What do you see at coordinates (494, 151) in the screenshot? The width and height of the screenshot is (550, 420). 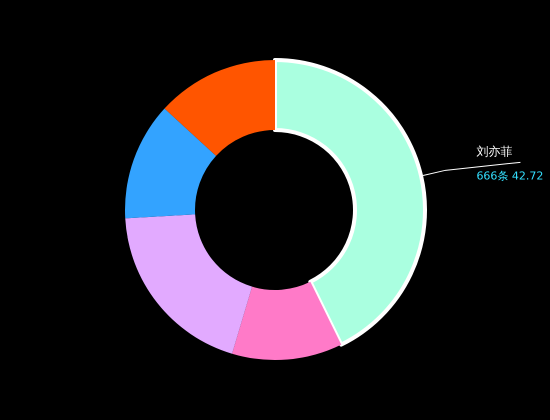 I see `slice-label: 刘亦菲` at bounding box center [494, 151].